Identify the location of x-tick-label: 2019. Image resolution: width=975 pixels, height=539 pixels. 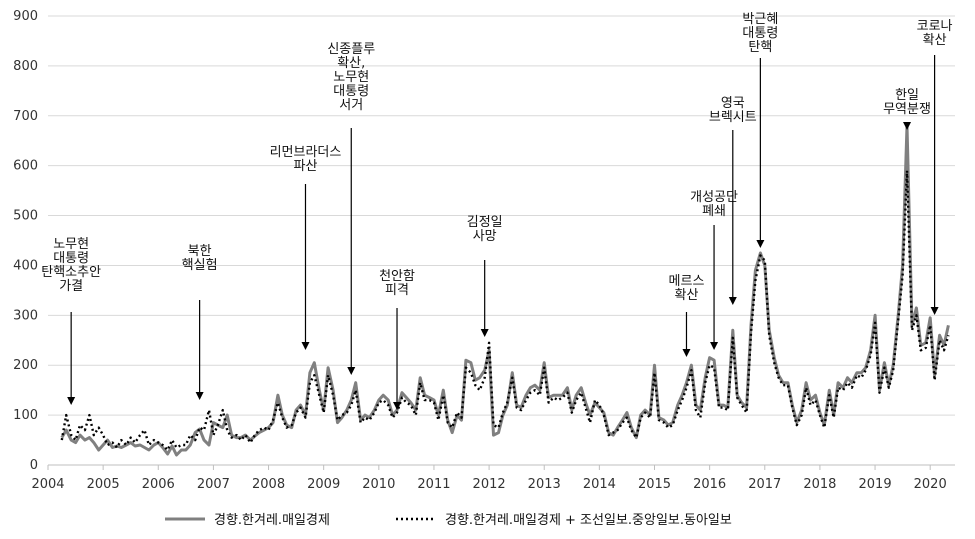
(875, 484).